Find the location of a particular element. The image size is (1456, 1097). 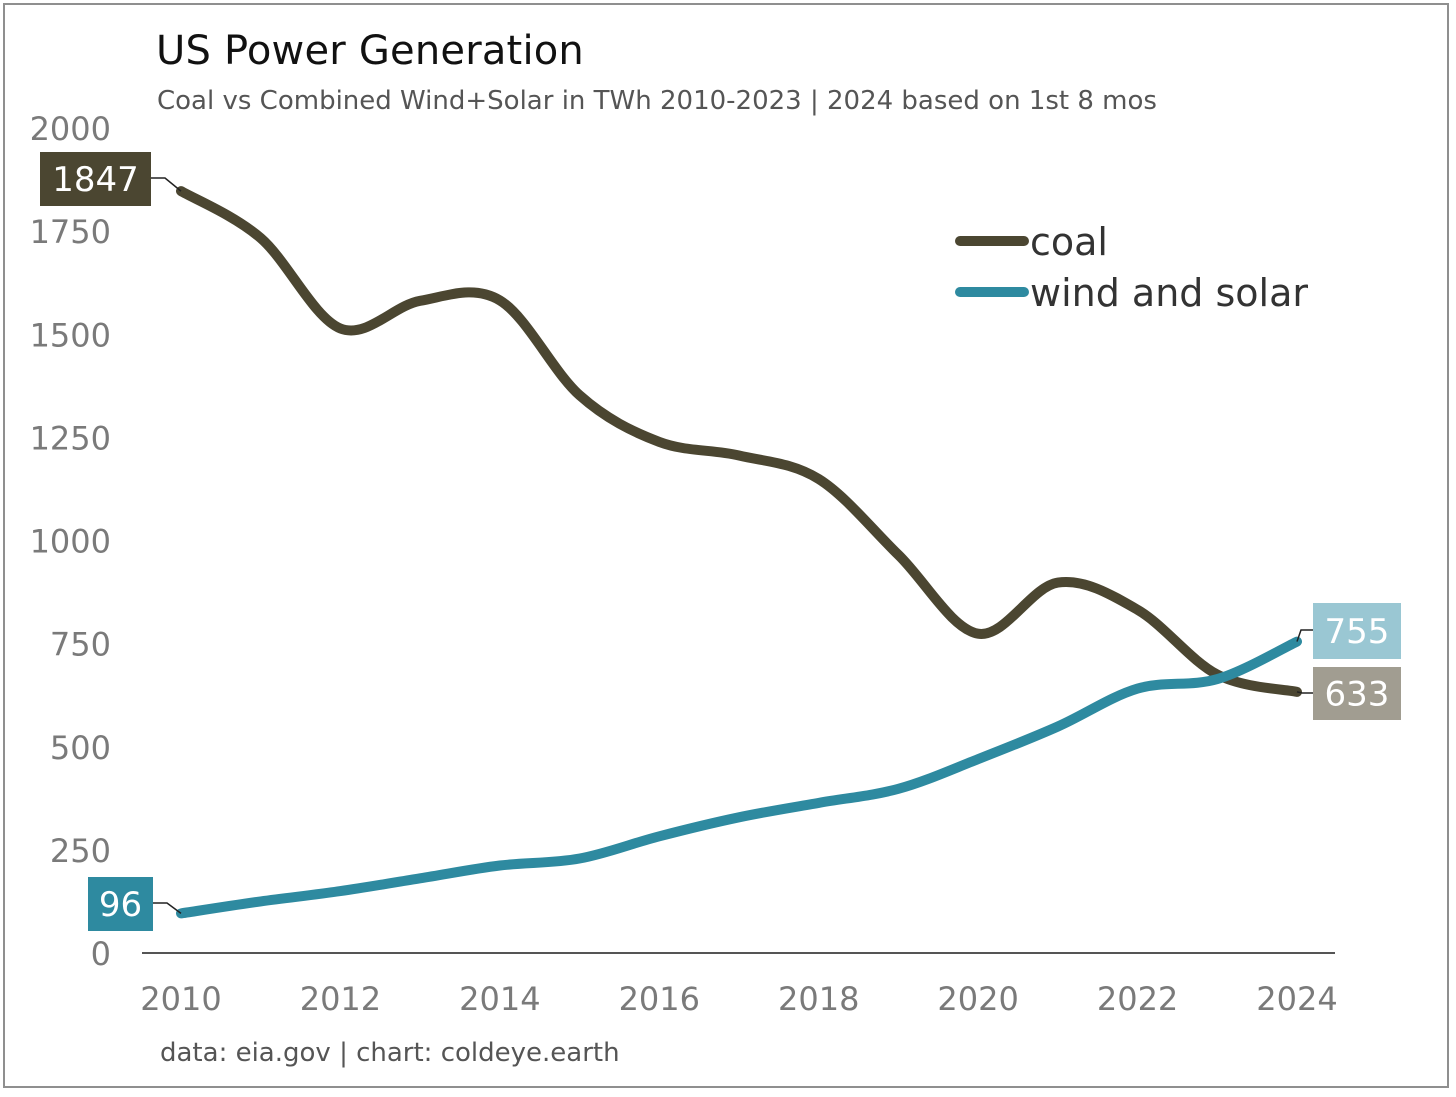

coal-end-label-box is located at coordinates (1357, 693).